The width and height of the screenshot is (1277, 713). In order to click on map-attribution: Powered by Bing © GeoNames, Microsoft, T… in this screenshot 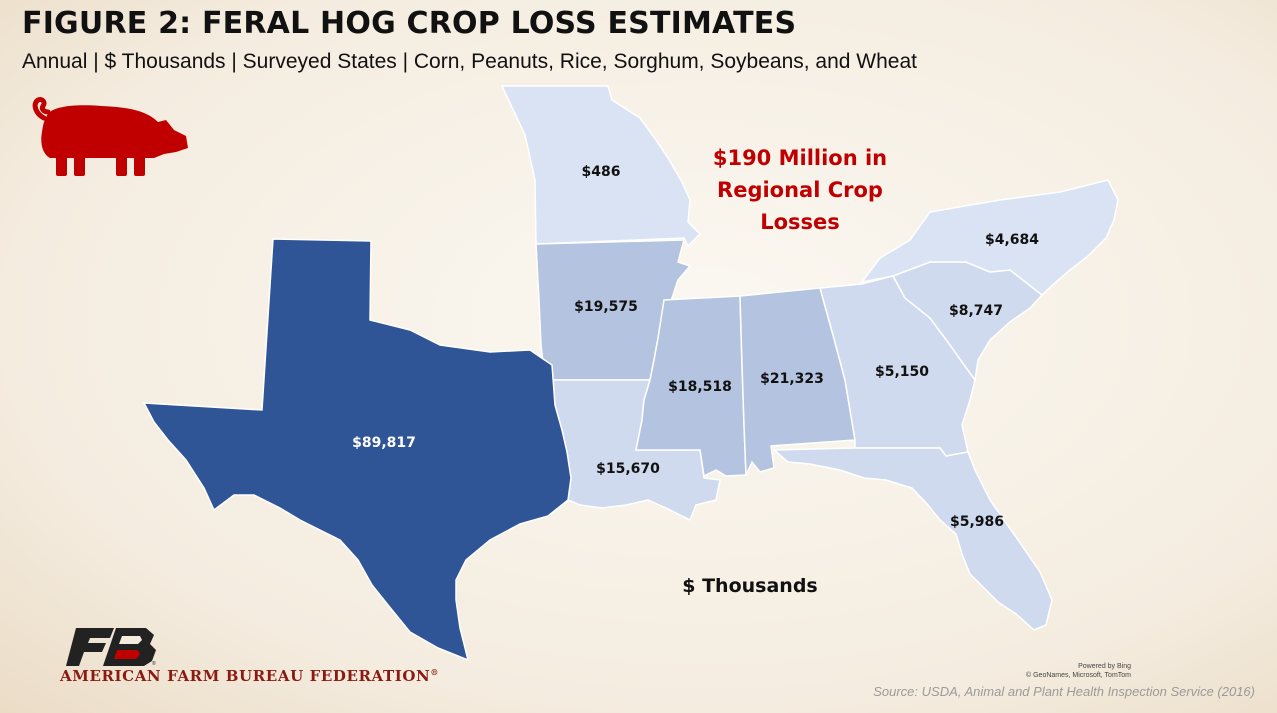, I will do `click(1078, 671)`.